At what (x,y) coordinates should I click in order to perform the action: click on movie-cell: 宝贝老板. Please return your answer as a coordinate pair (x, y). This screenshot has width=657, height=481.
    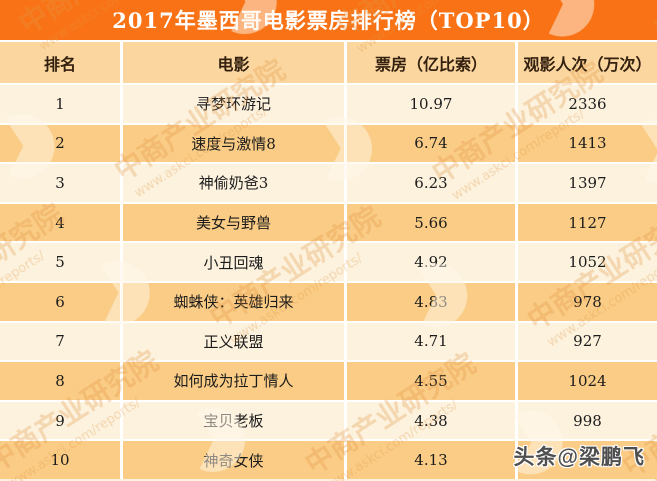
    Looking at the image, I should click on (235, 420).